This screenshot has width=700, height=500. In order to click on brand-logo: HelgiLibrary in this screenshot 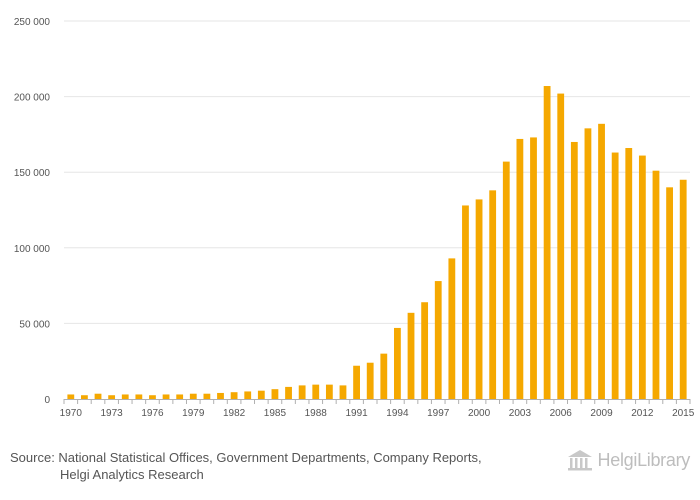, I will do `click(628, 460)`.